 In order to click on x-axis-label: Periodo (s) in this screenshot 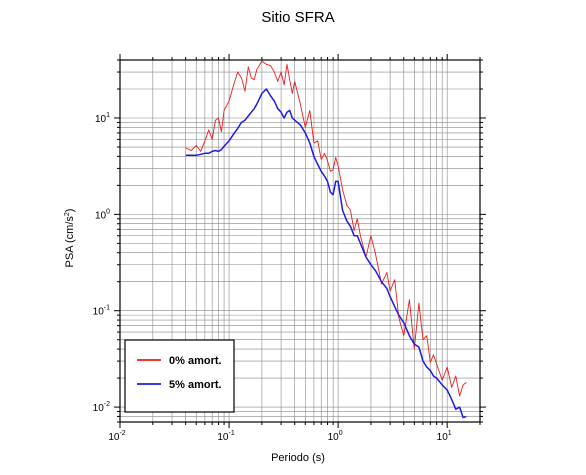, I will do `click(298, 458)`.